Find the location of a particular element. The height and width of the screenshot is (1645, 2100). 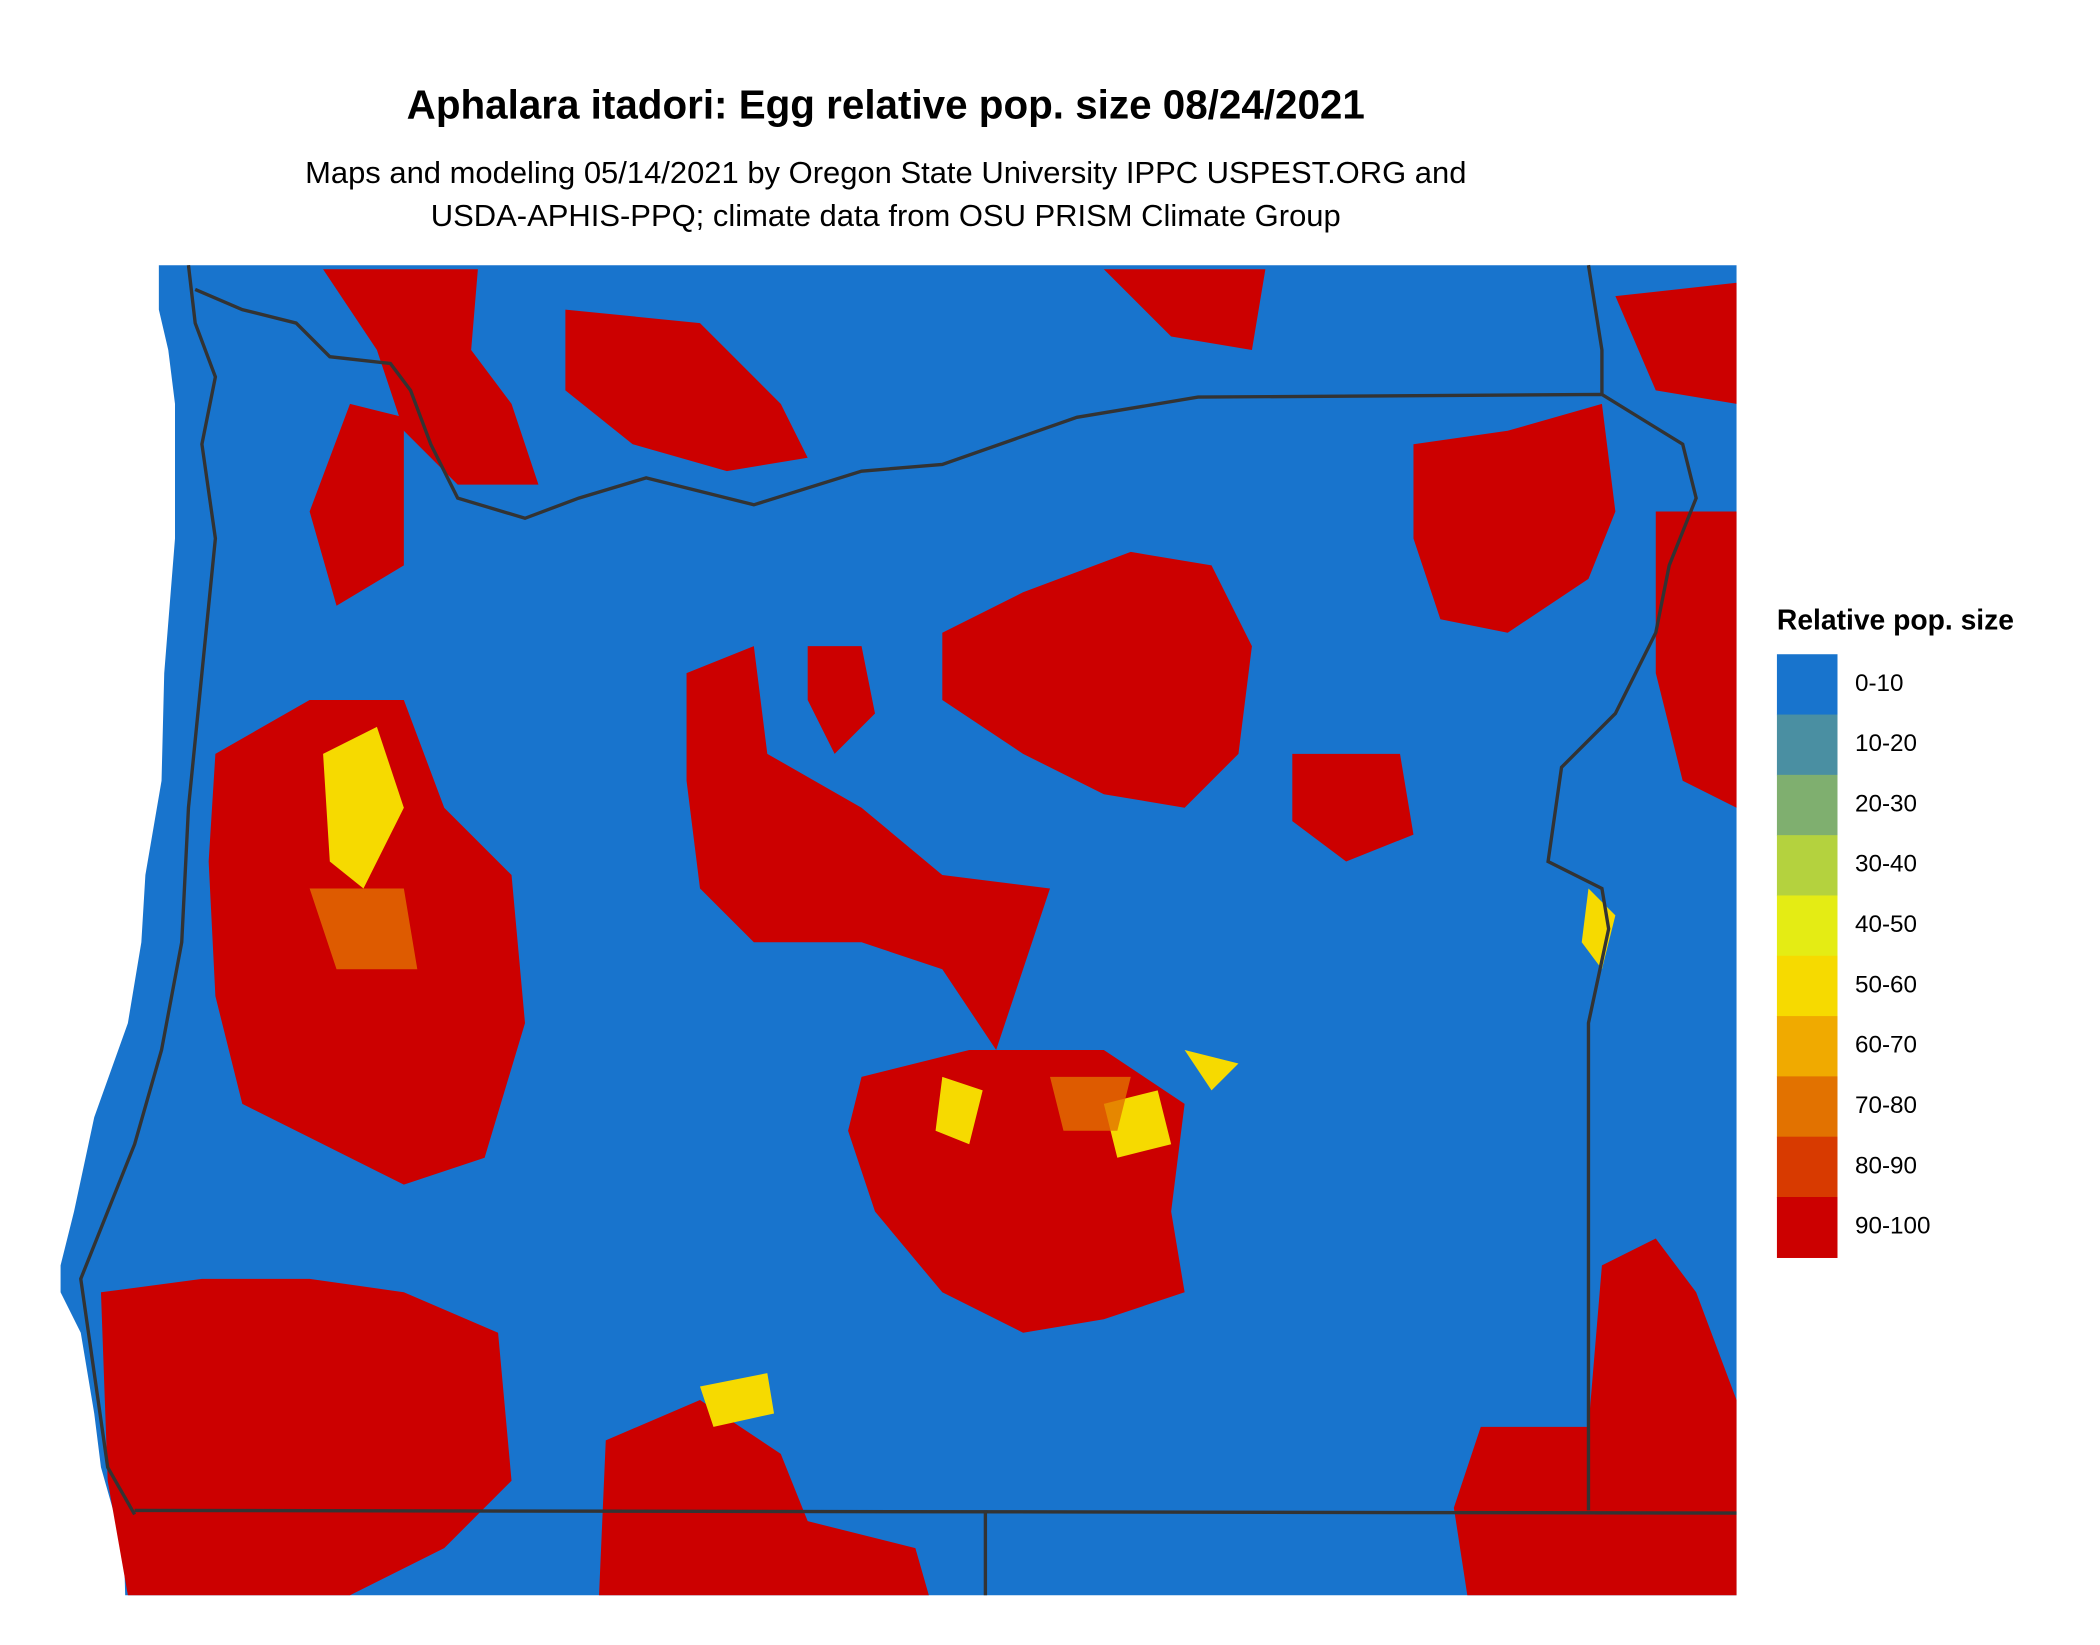

legend-label: 20-30 is located at coordinates (1886, 803).